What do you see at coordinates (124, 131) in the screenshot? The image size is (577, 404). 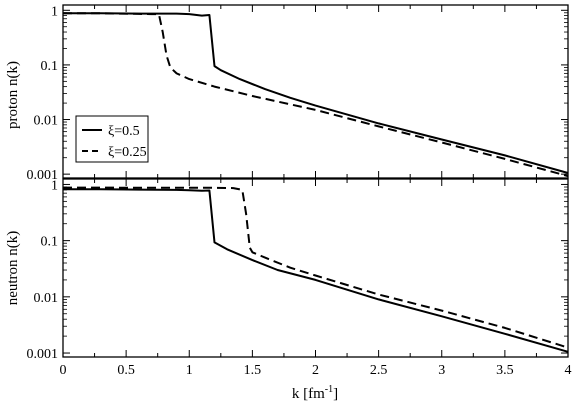 I see `legend-label-0: ξ=0.5` at bounding box center [124, 131].